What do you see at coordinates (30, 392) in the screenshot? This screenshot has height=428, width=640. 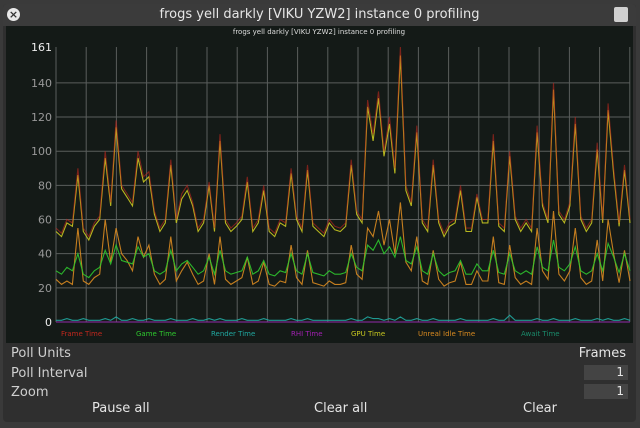 I see `zoom-label: Zoom` at bounding box center [30, 392].